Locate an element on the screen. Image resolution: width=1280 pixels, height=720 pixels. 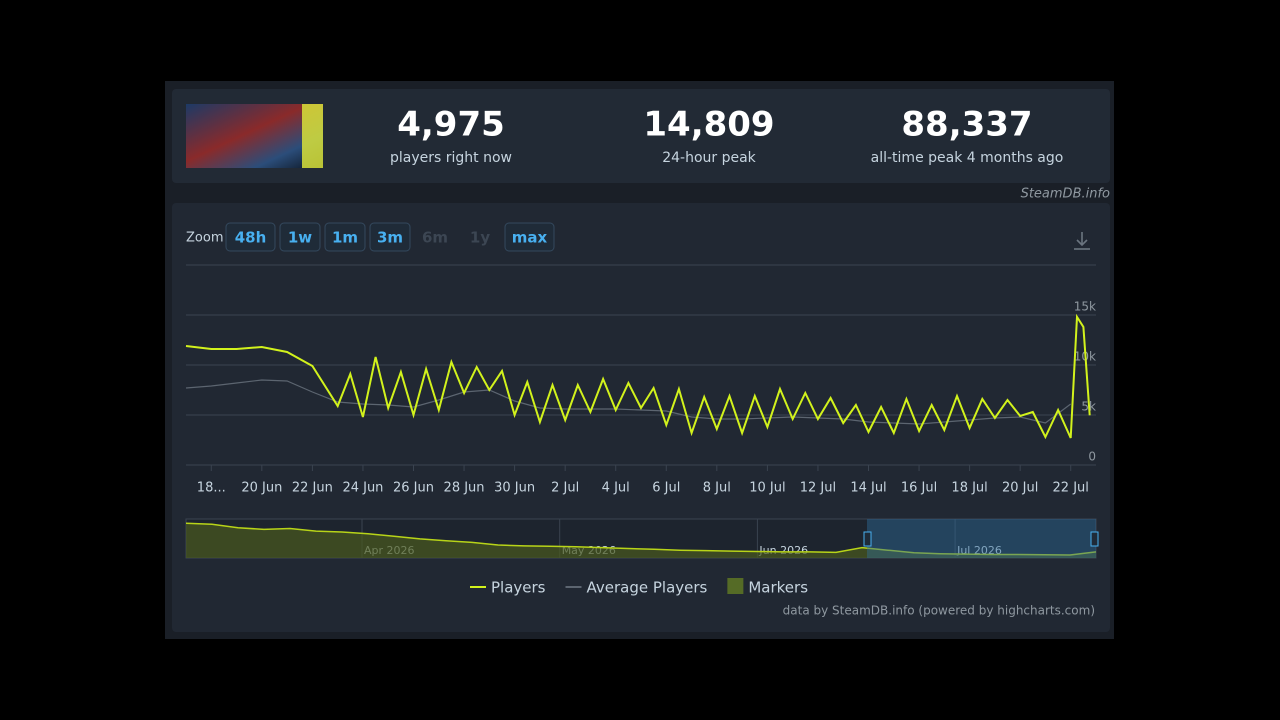
navigator-area is located at coordinates (641, 540).